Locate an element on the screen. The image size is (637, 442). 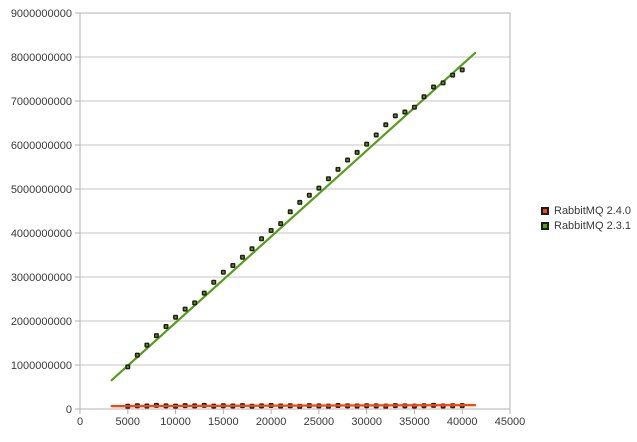
x-axis-tick-label: 10000 is located at coordinates (175, 422).